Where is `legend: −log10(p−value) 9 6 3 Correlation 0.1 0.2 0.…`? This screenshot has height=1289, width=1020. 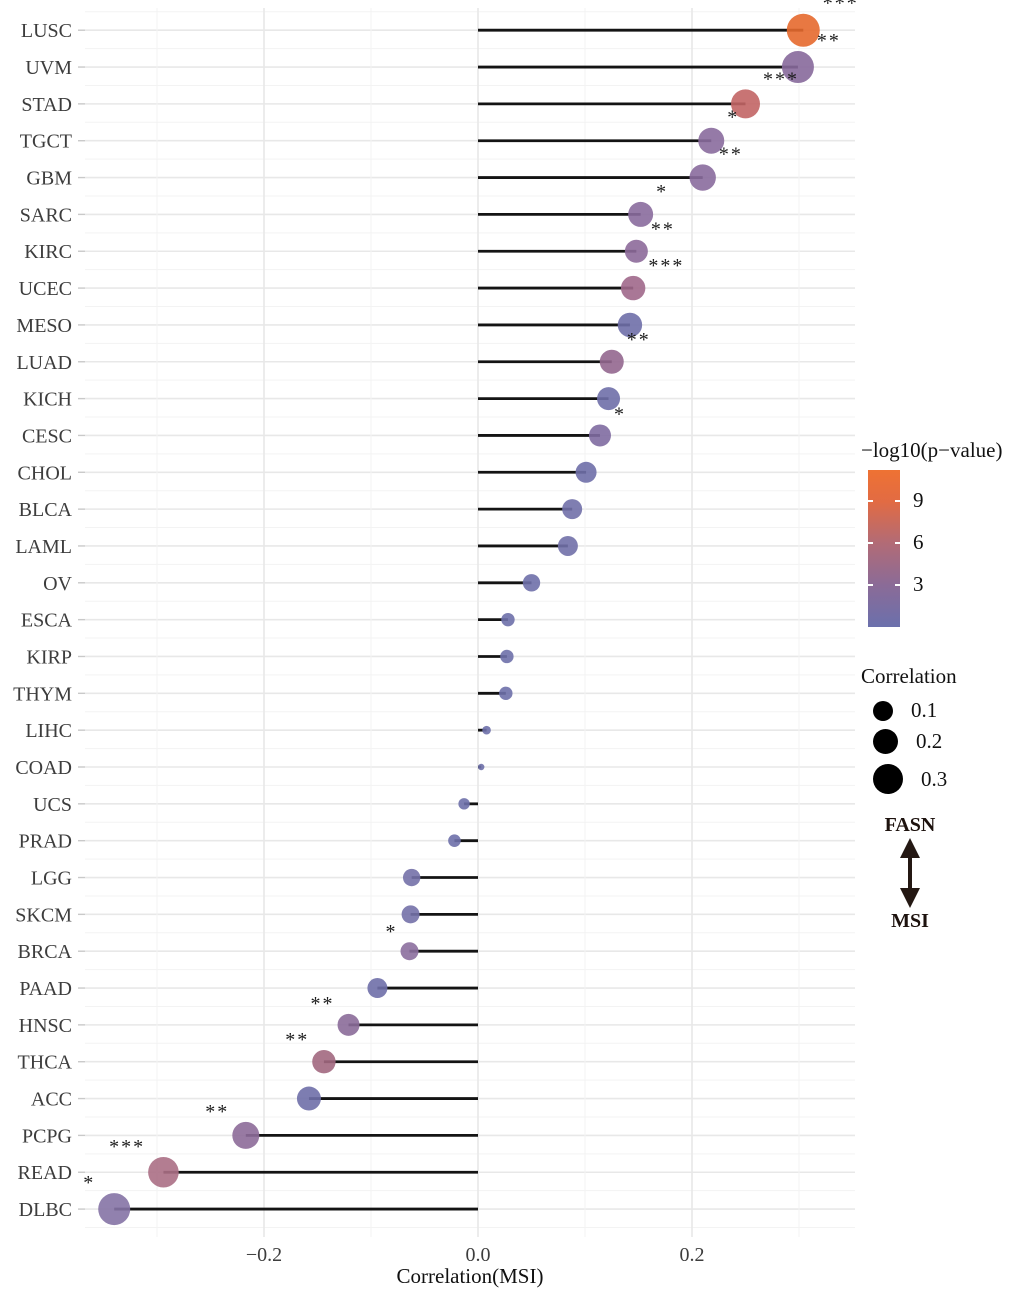
legend: −log10(p−value) 9 6 3 Correlation 0.1 0.2 0.… is located at coordinates (937, 718).